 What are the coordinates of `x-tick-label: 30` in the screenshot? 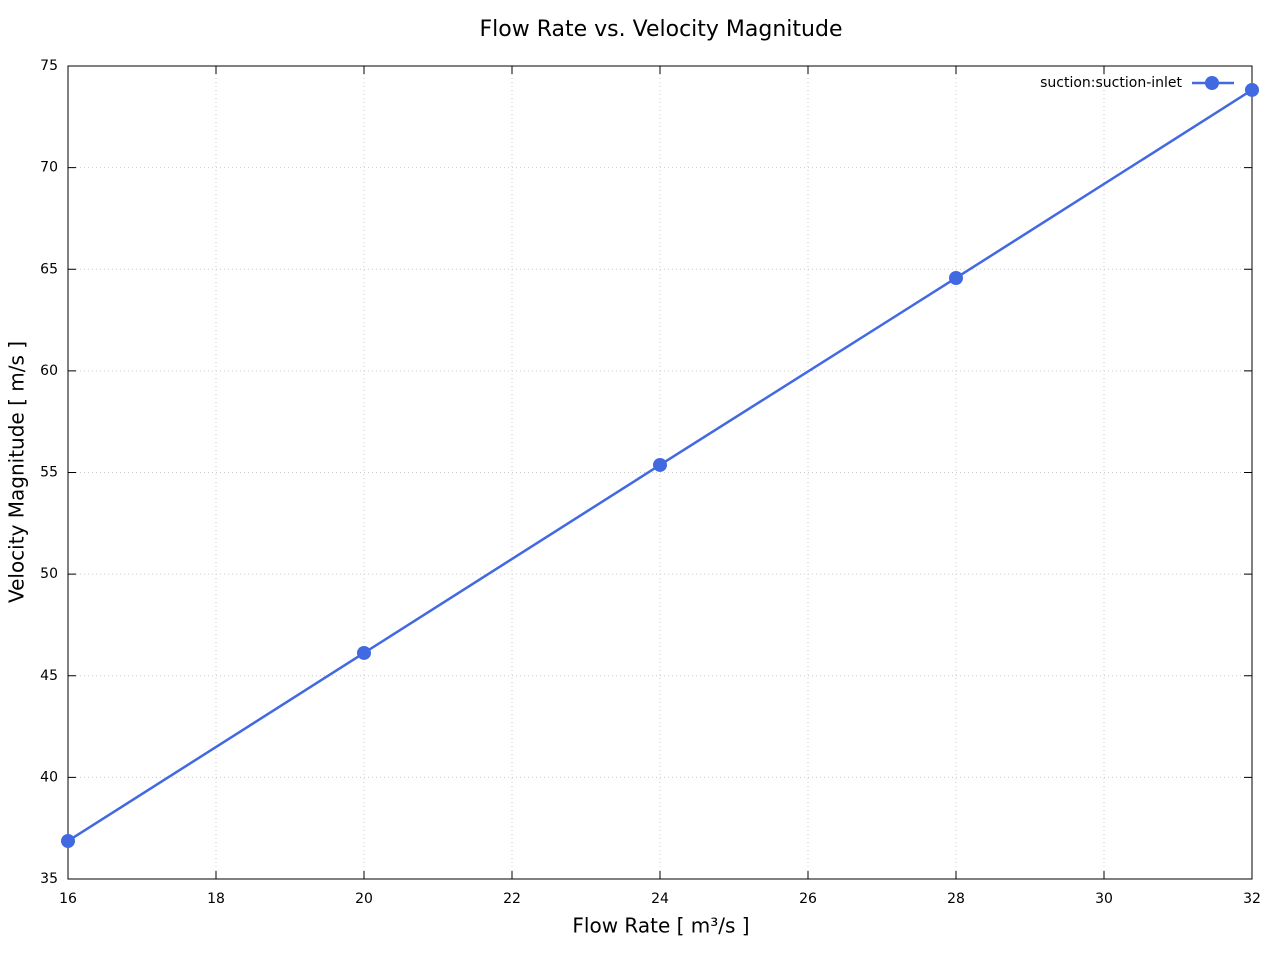 It's located at (1104, 899).